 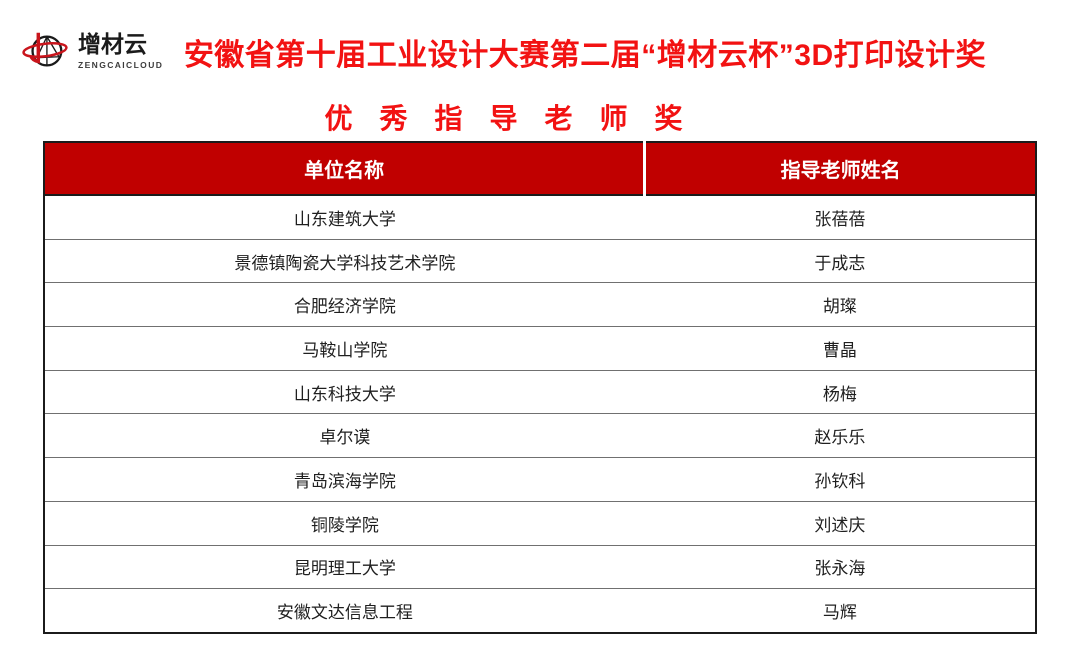 What do you see at coordinates (840, 435) in the screenshot?
I see `teacher-cell: 赵乐乐` at bounding box center [840, 435].